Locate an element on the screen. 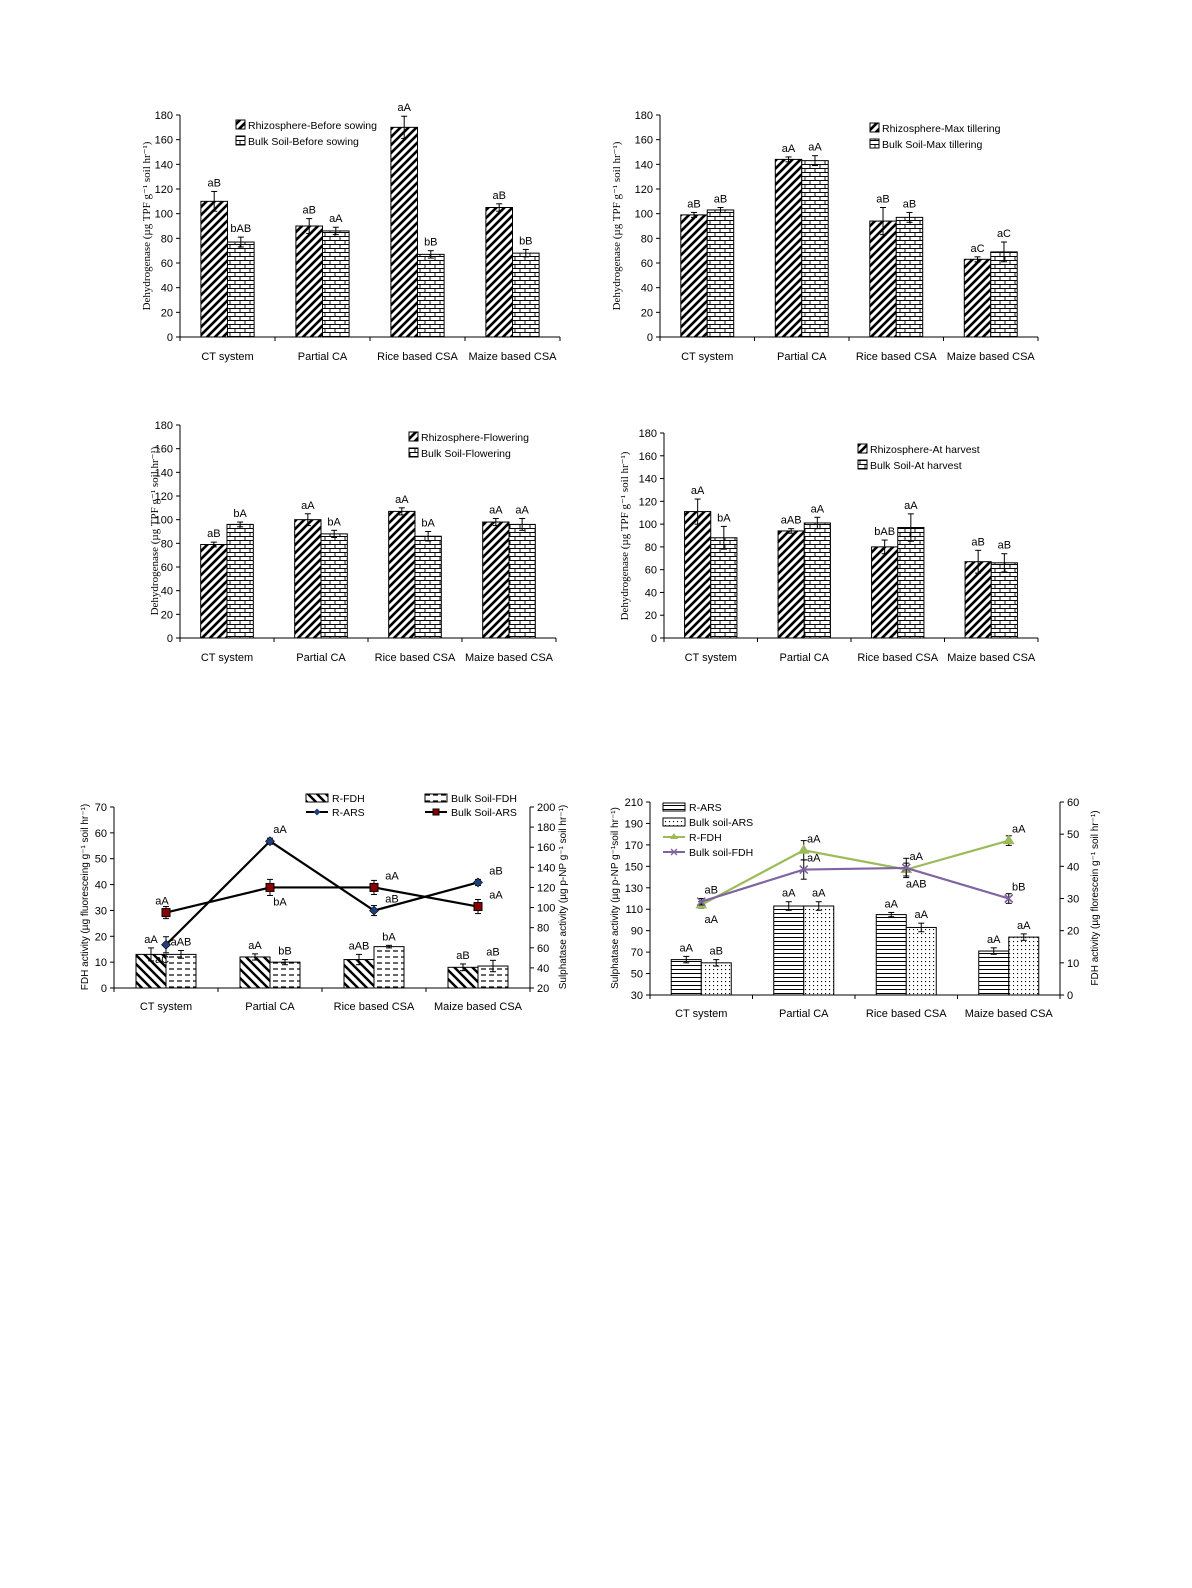 The height and width of the screenshot is (1588, 1192). y-tick-label-right: 60 is located at coordinates (1073, 803).